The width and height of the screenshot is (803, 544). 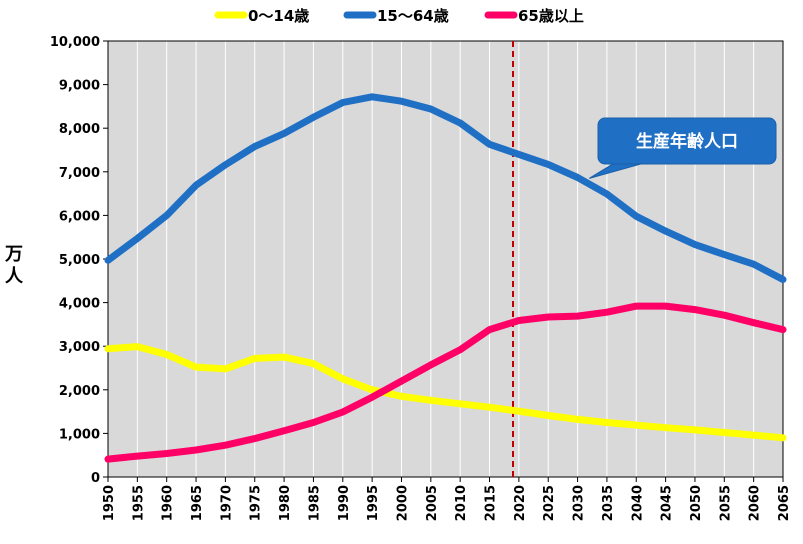 I want to click on y-tick-label: 2,000, so click(x=79, y=391).